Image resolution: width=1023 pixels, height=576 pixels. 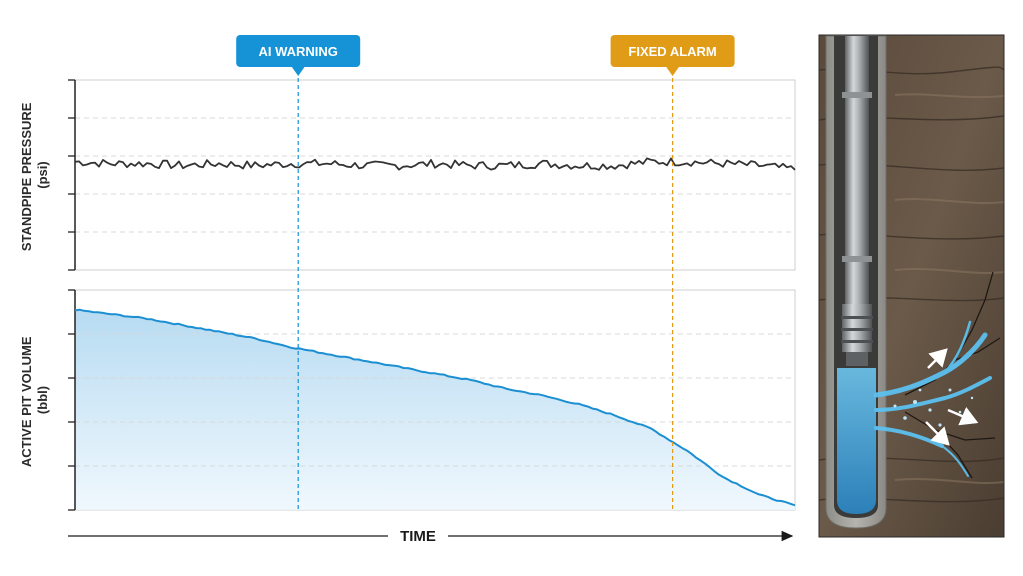 What do you see at coordinates (71, 175) in the screenshot?
I see `pressure-y-ticks` at bounding box center [71, 175].